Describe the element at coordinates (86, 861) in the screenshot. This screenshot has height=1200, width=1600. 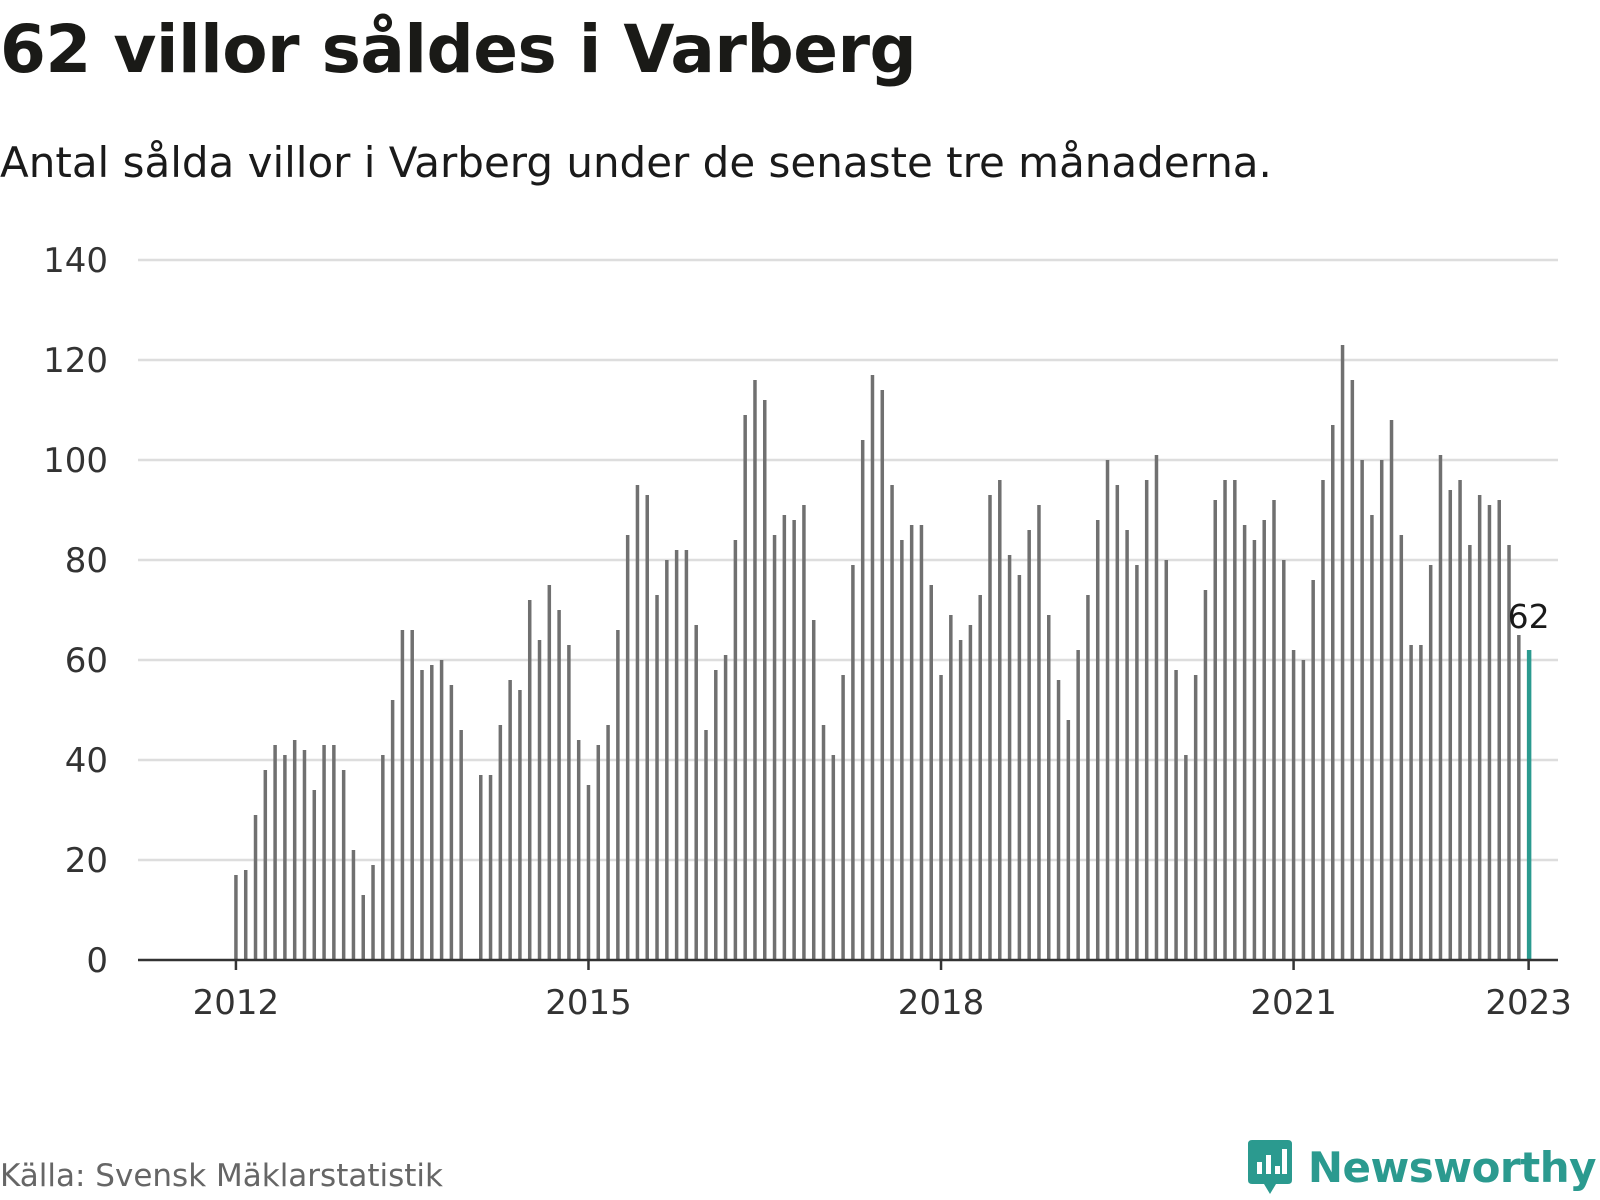
I see `y-tick-label: 20` at that location.